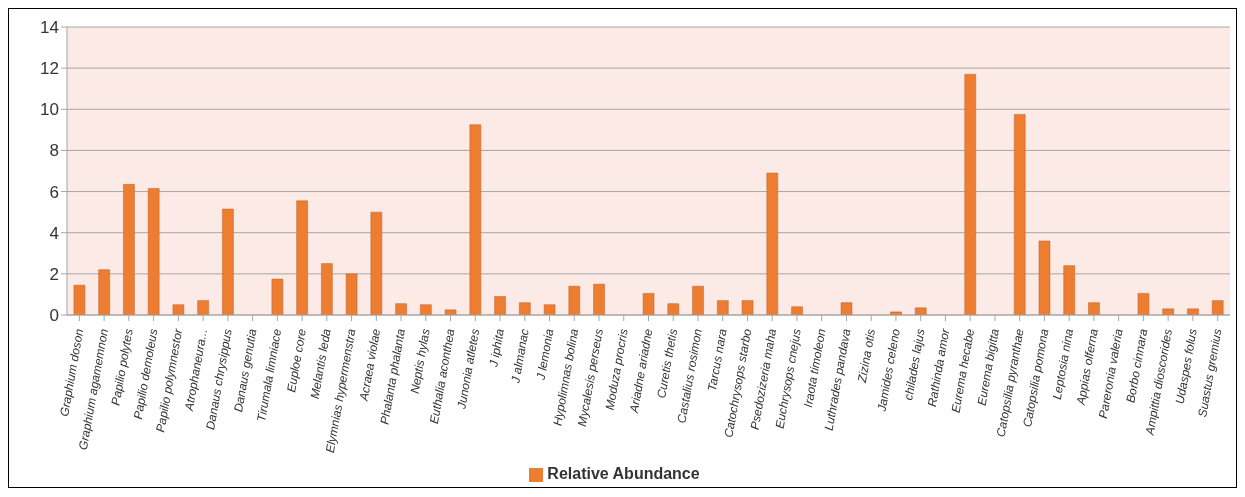  What do you see at coordinates (54, 233) in the screenshot?
I see `y-tick-label: 4` at bounding box center [54, 233].